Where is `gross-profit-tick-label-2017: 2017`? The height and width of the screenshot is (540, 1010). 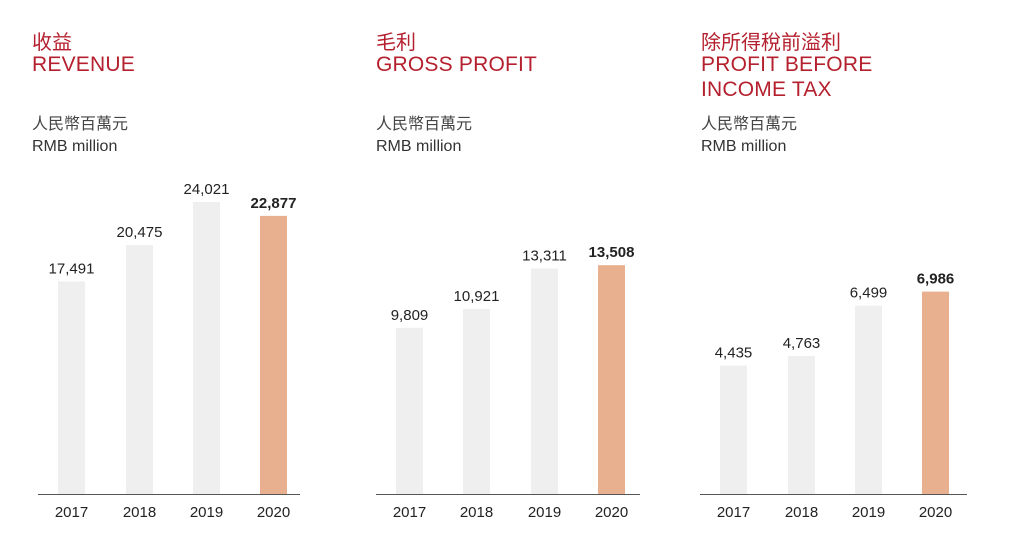
gross-profit-tick-label-2017: 2017 is located at coordinates (409, 512).